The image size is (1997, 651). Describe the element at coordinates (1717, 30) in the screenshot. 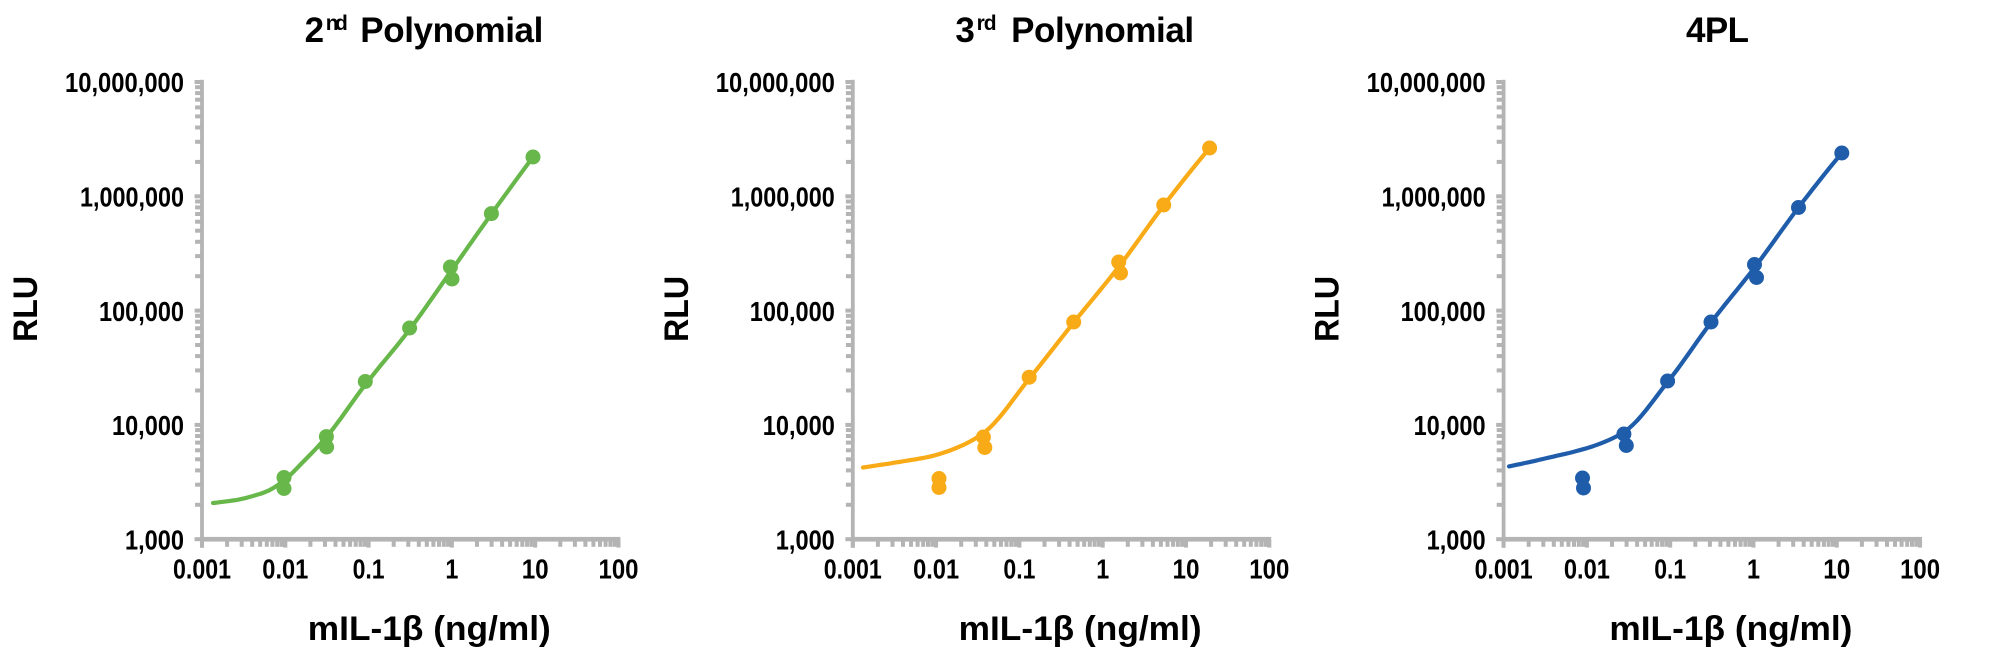

I see `svg-text: 4PL` at that location.